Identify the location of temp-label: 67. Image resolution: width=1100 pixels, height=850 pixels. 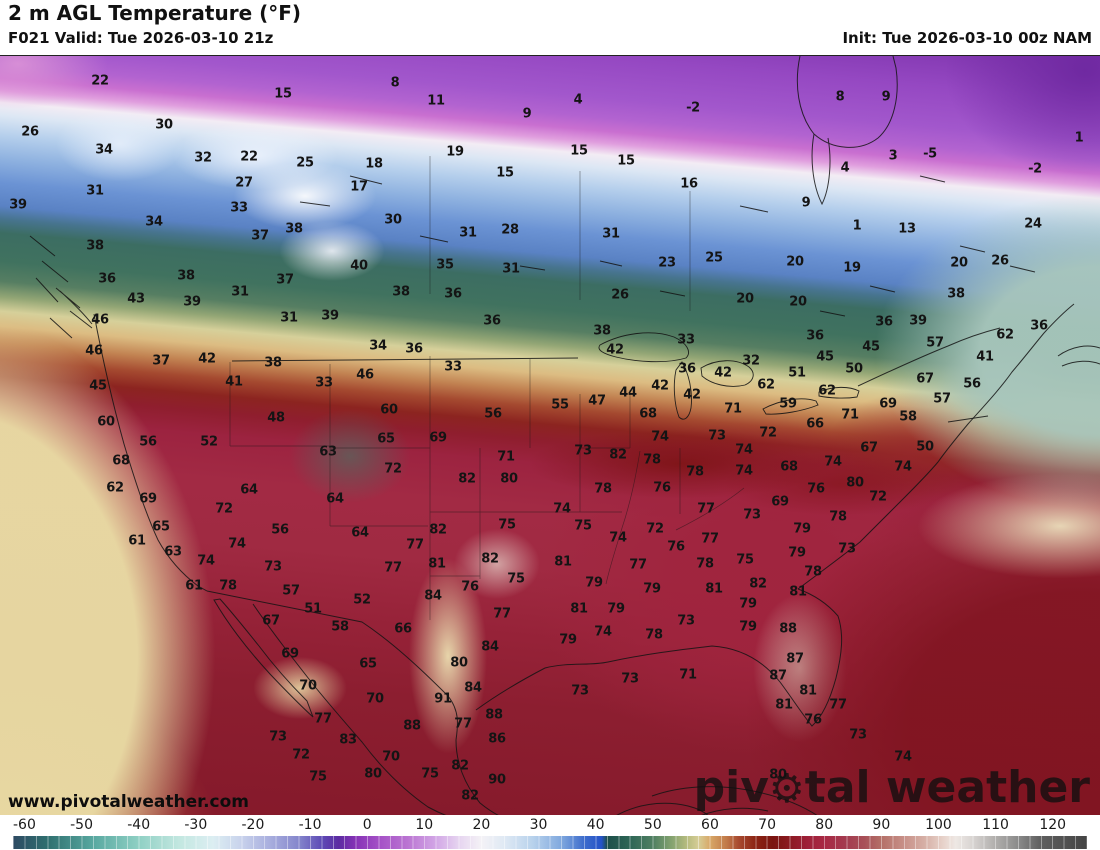
(869, 448).